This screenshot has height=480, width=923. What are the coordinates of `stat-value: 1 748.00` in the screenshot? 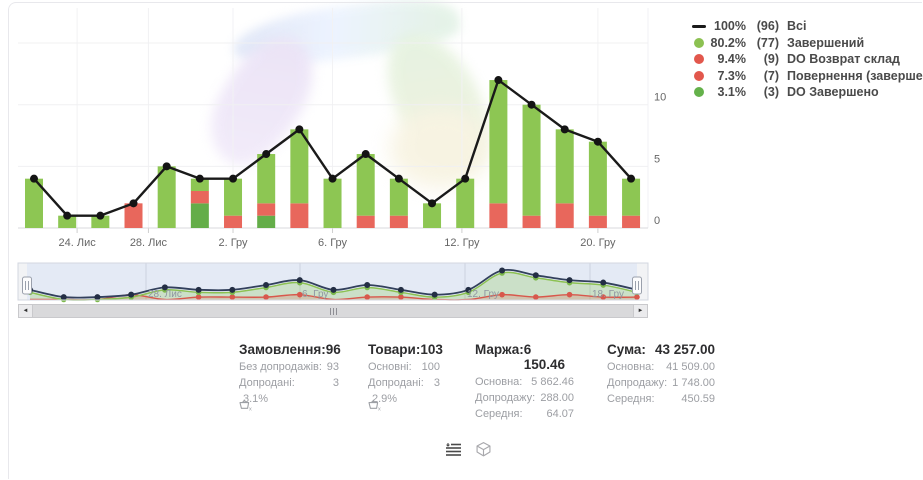 It's located at (693, 383).